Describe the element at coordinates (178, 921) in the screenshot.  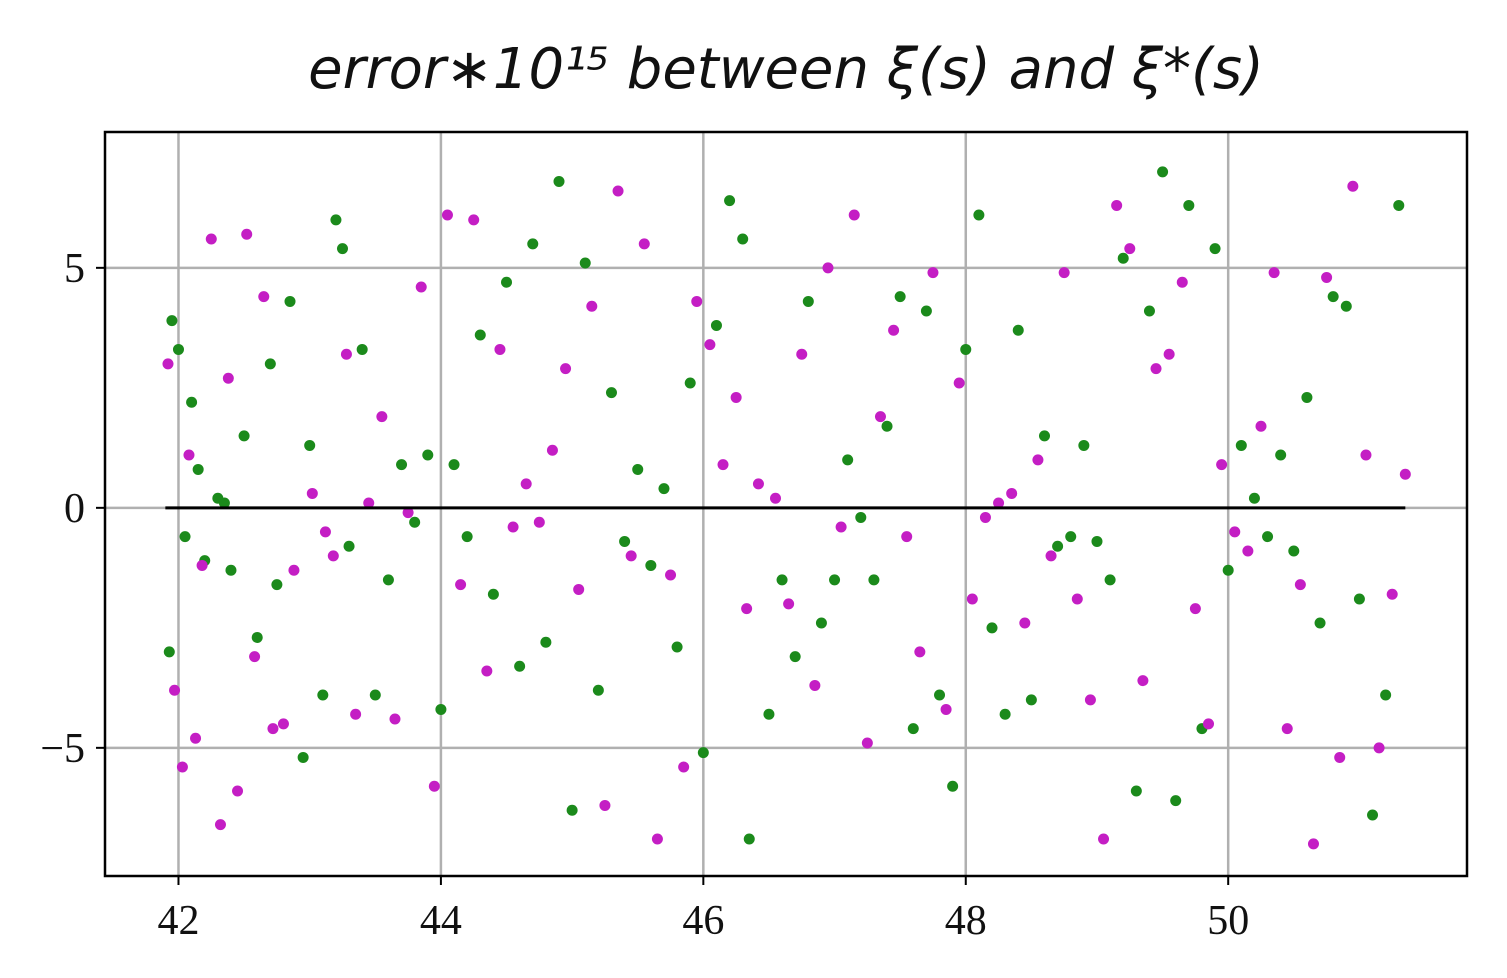
I see `x-tick-label: 42` at that location.